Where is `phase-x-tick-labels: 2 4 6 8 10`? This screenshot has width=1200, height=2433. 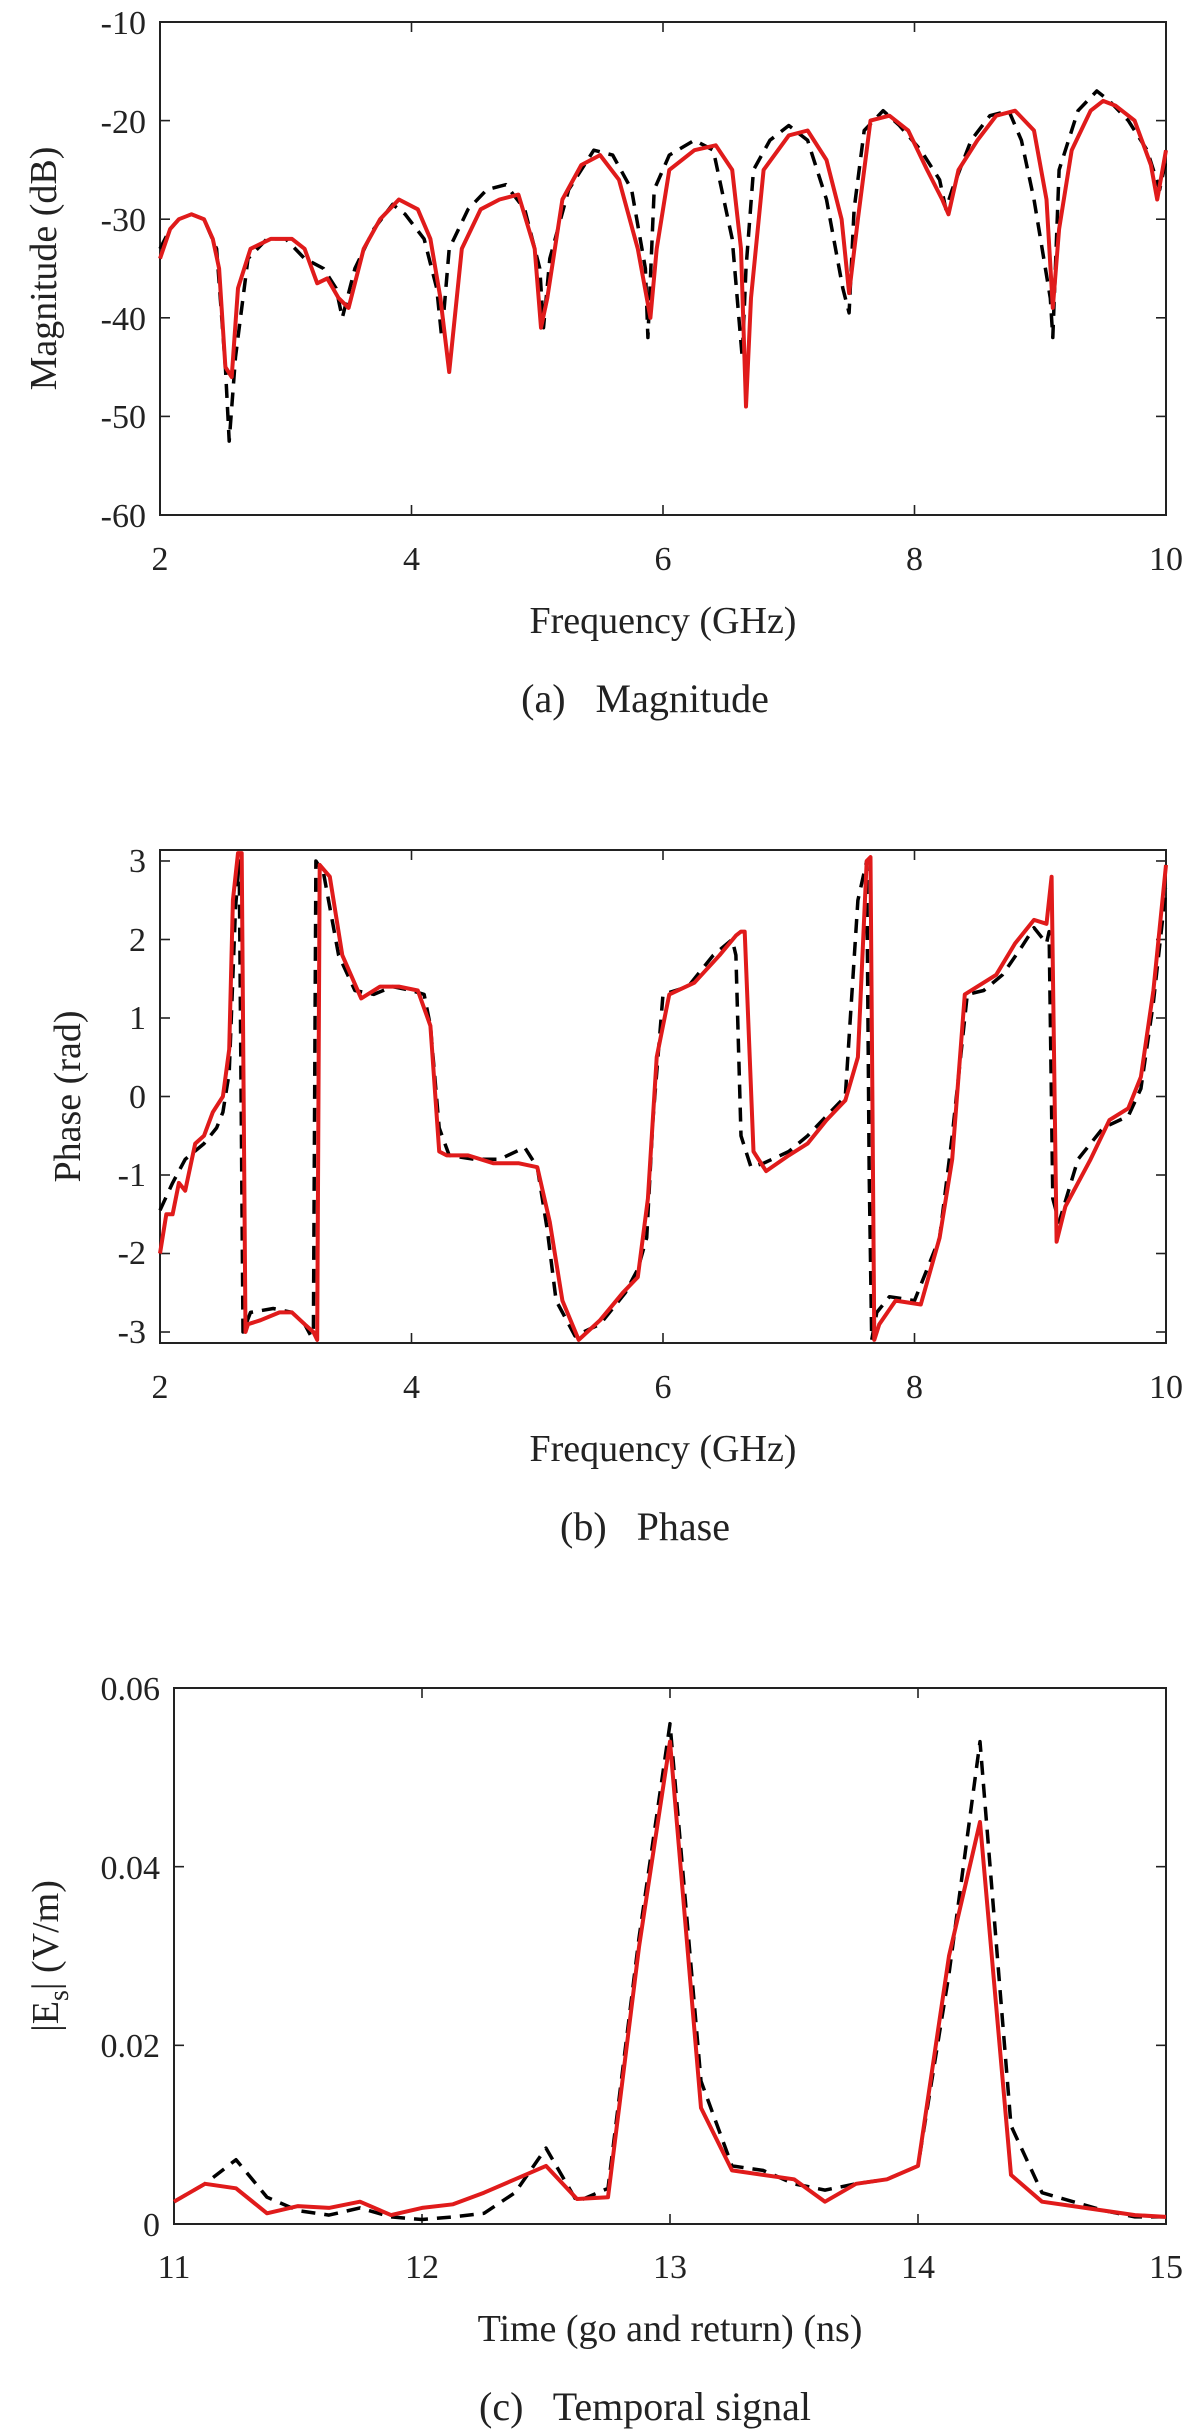 phase-x-tick-labels: 2 4 6 8 10 is located at coordinates (668, 1387).